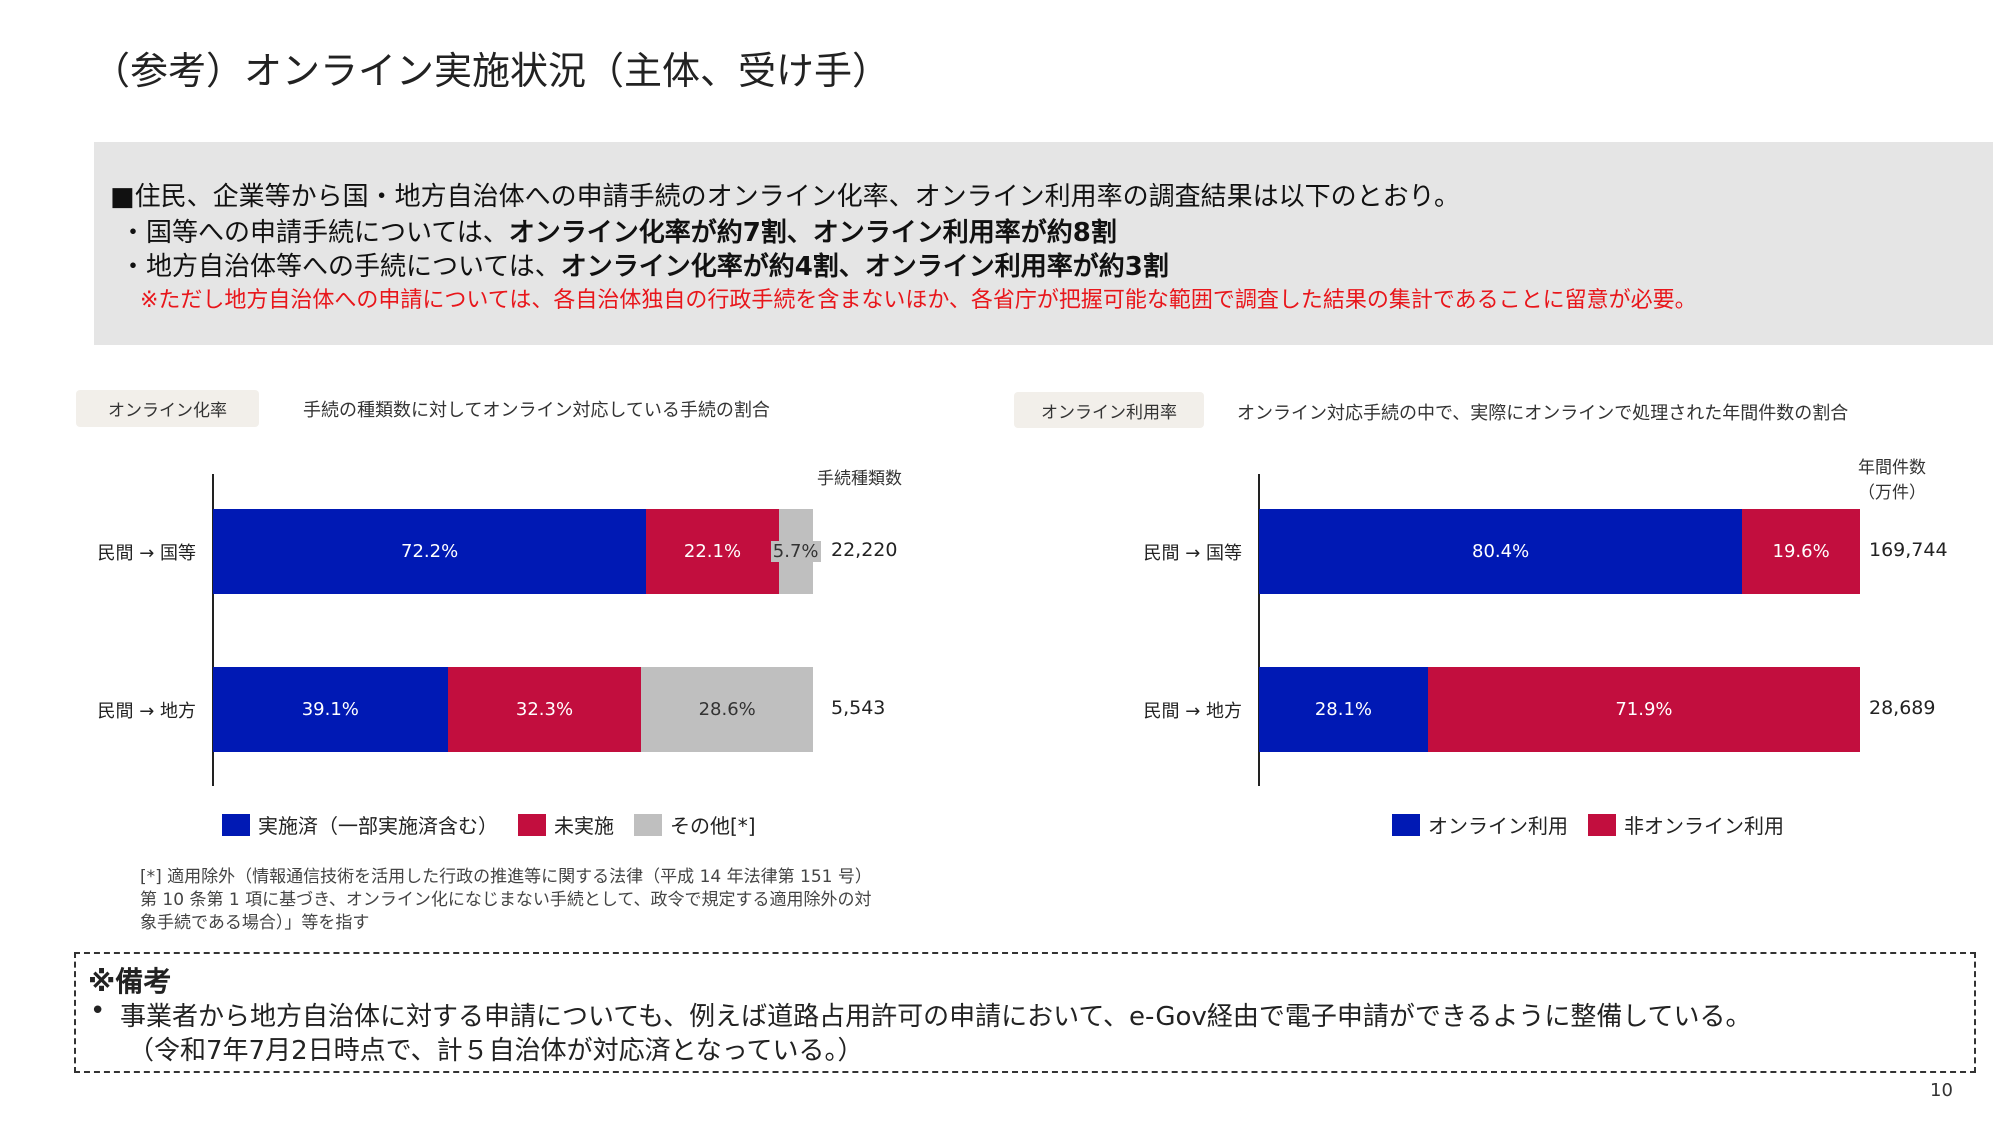  I want to click on data-label: 72.2%, so click(430, 551).